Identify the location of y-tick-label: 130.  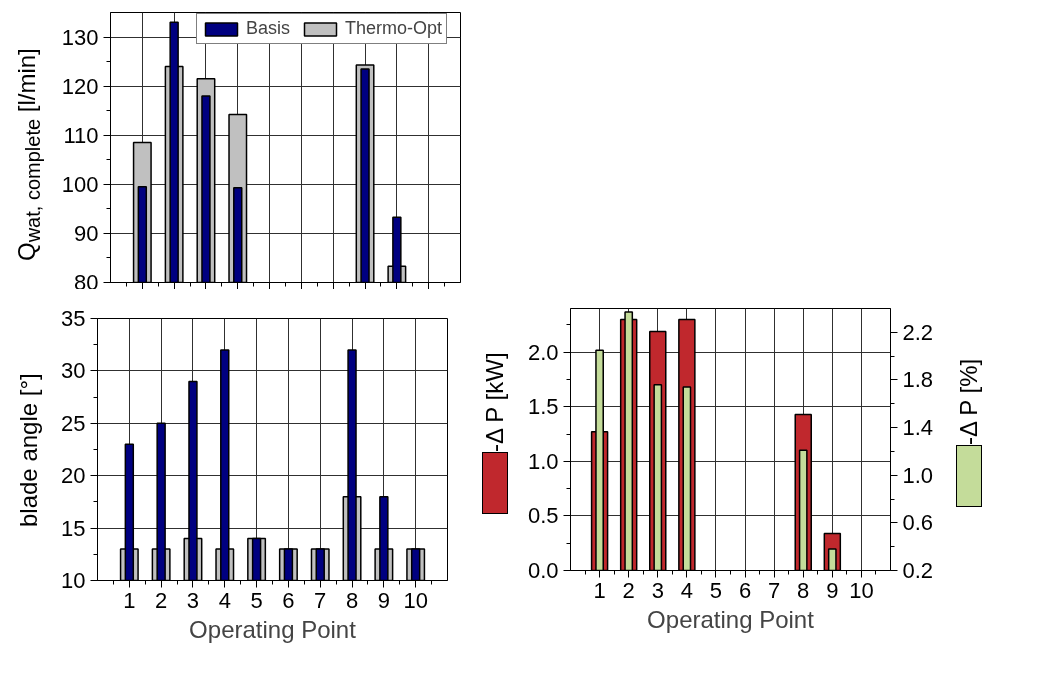
(80, 37).